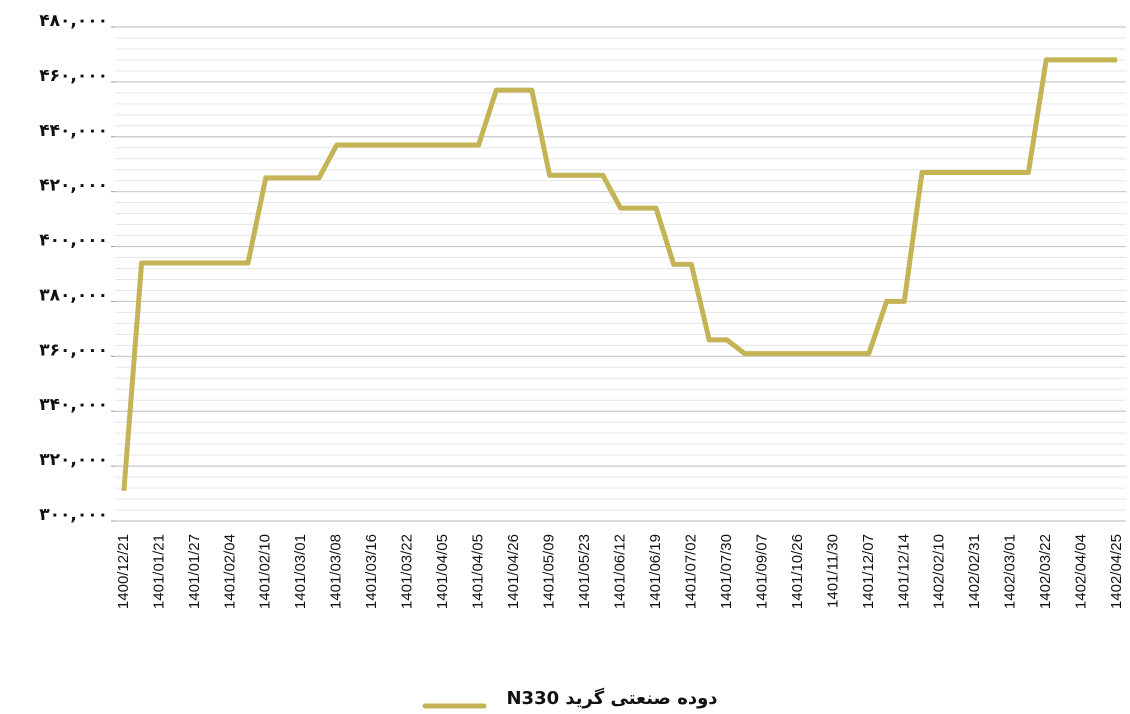  I want to click on y-tick-label: ۳۴۰,۰۰۰, so click(73, 405).